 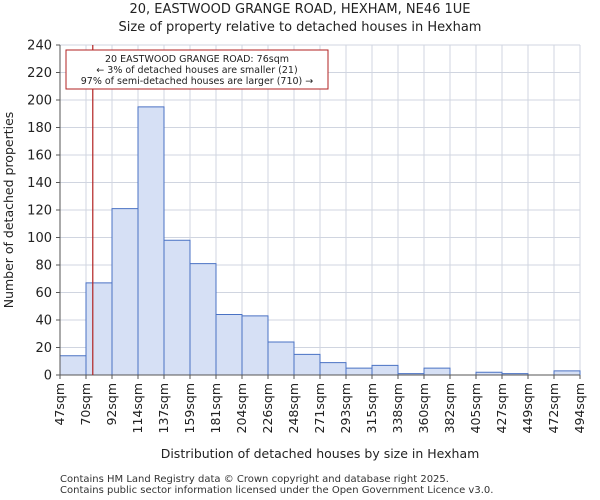 What do you see at coordinates (241, 408) in the screenshot?
I see `x-tick-label: 204sqm` at bounding box center [241, 408].